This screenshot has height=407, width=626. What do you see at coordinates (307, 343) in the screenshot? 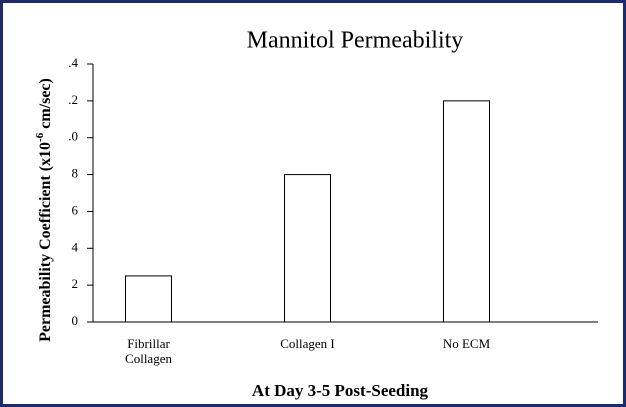
I see `x-tick-label: Collagen I` at bounding box center [307, 343].